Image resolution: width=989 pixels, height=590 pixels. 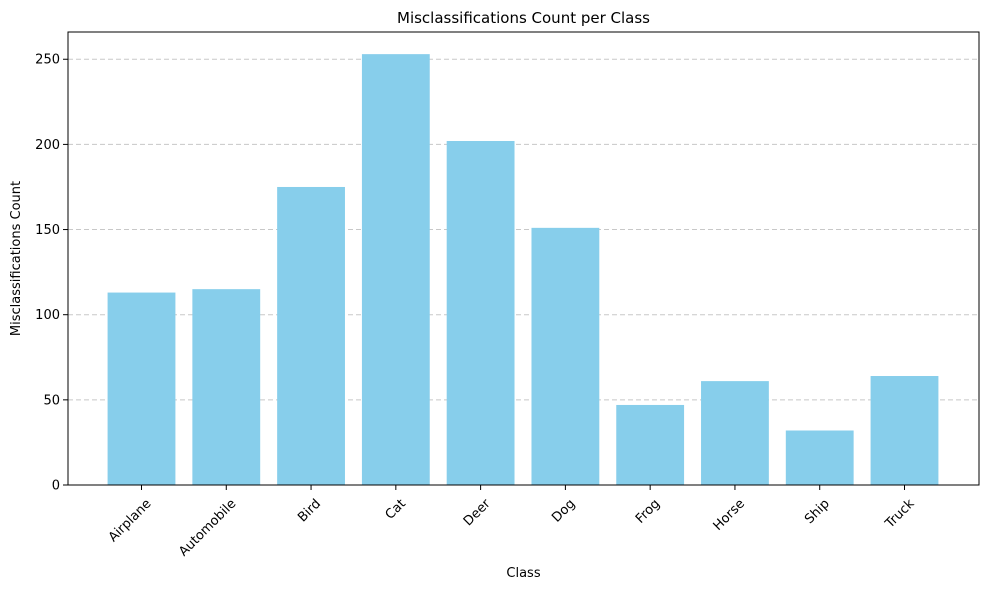 What do you see at coordinates (817, 511) in the screenshot?
I see `x-tick-label-ship: Ship` at bounding box center [817, 511].